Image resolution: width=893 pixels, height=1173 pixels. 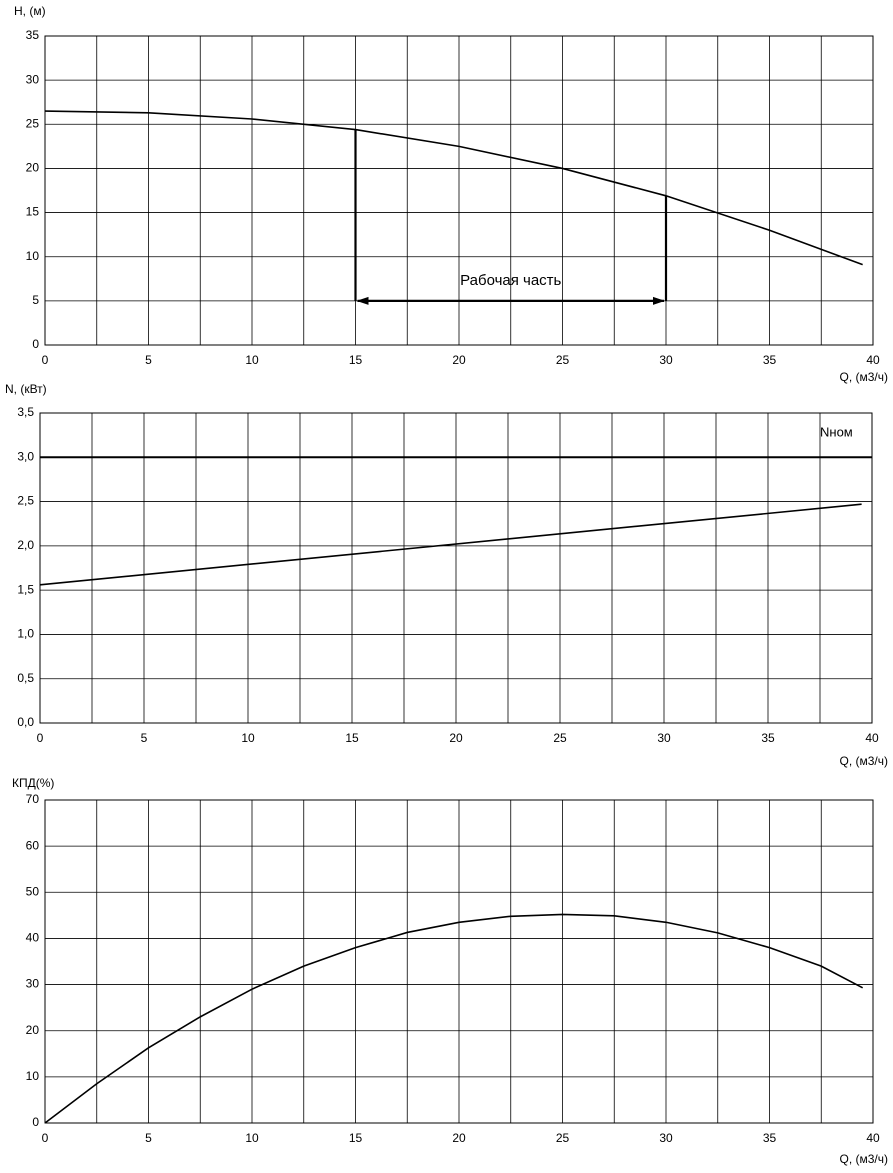 I want to click on y-tick-label: 35, so click(x=33, y=35).